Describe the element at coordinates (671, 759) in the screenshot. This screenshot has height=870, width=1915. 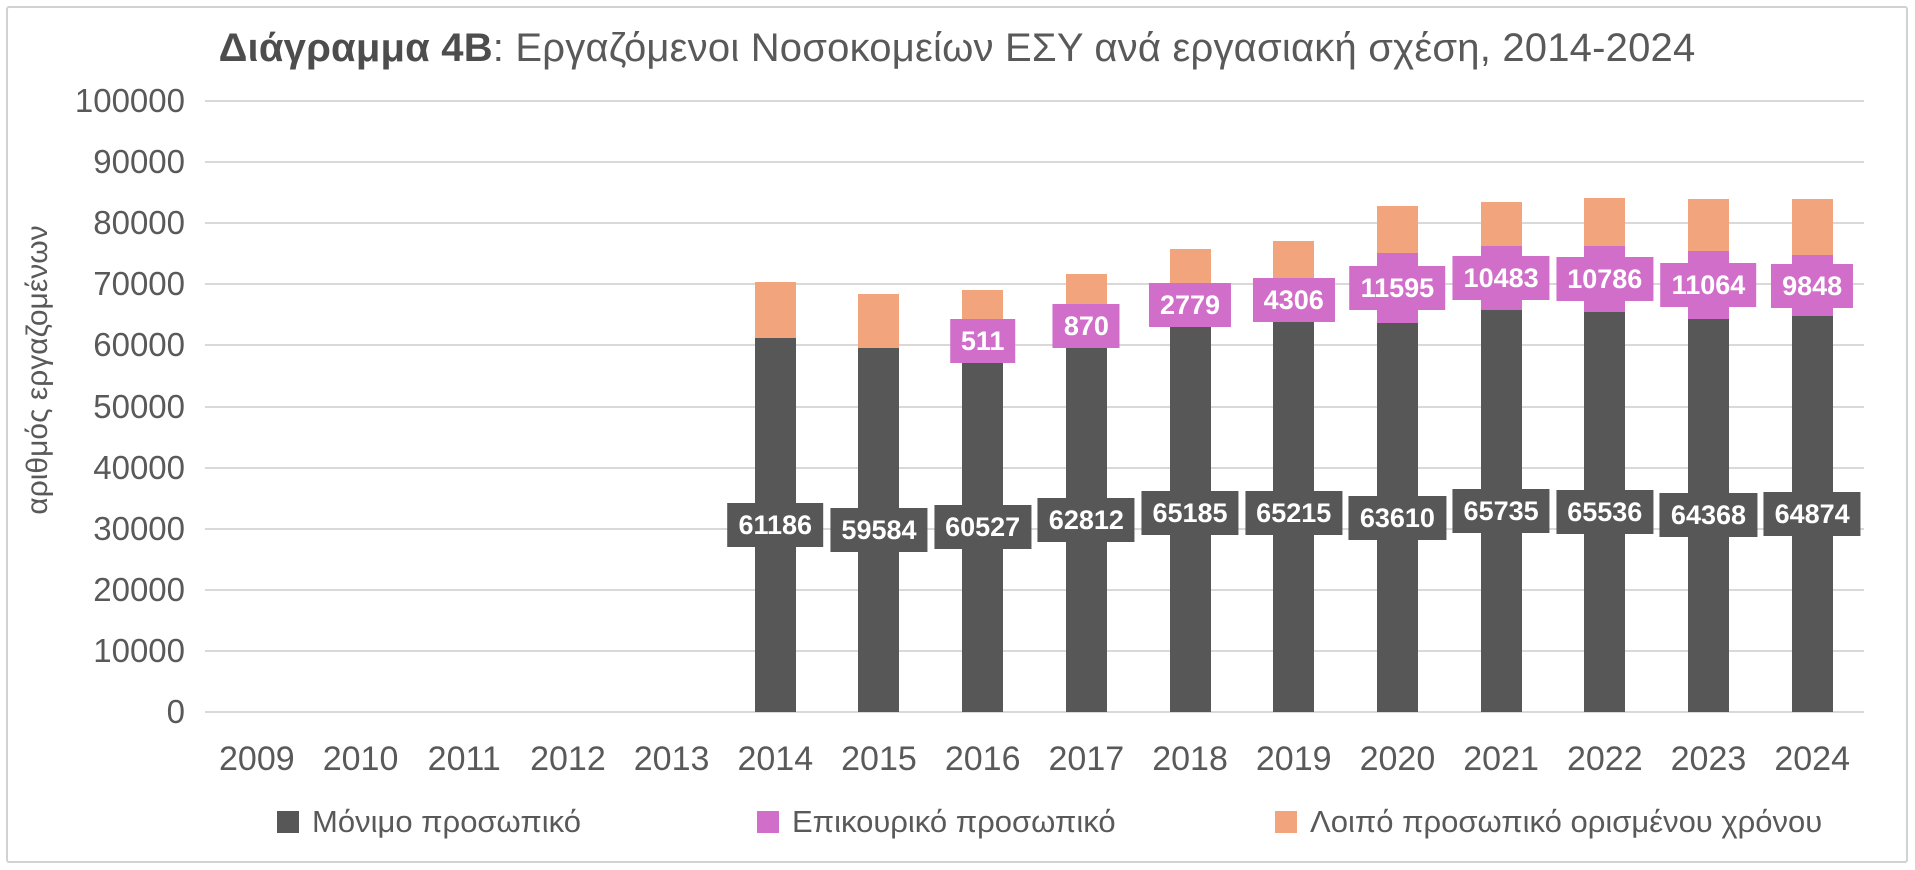
I see `x-tick-label-2013: 2013` at that location.